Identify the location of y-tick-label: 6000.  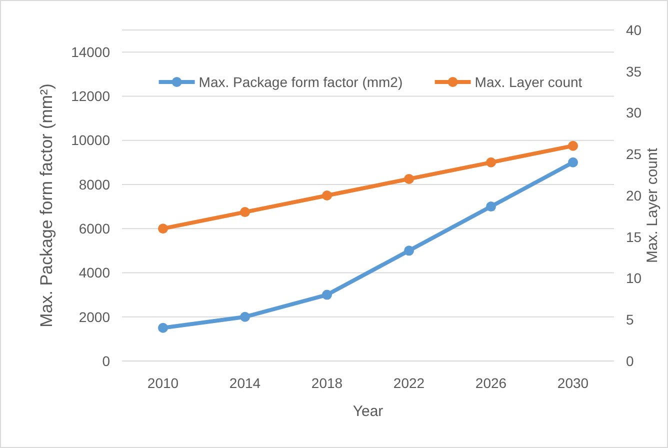
(94, 228).